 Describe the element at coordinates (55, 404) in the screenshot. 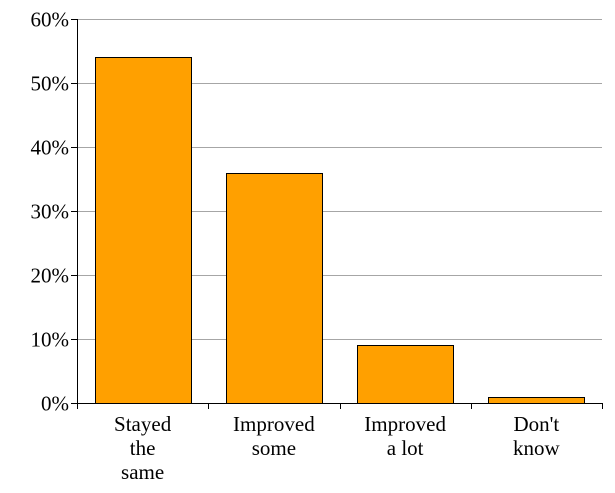

I see `y-tick-label: 0%` at that location.